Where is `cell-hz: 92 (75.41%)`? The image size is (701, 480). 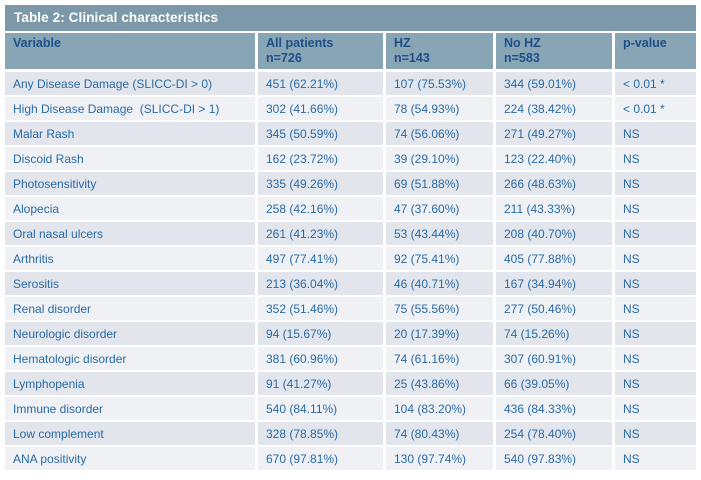 cell-hz: 92 (75.41%) is located at coordinates (439, 258).